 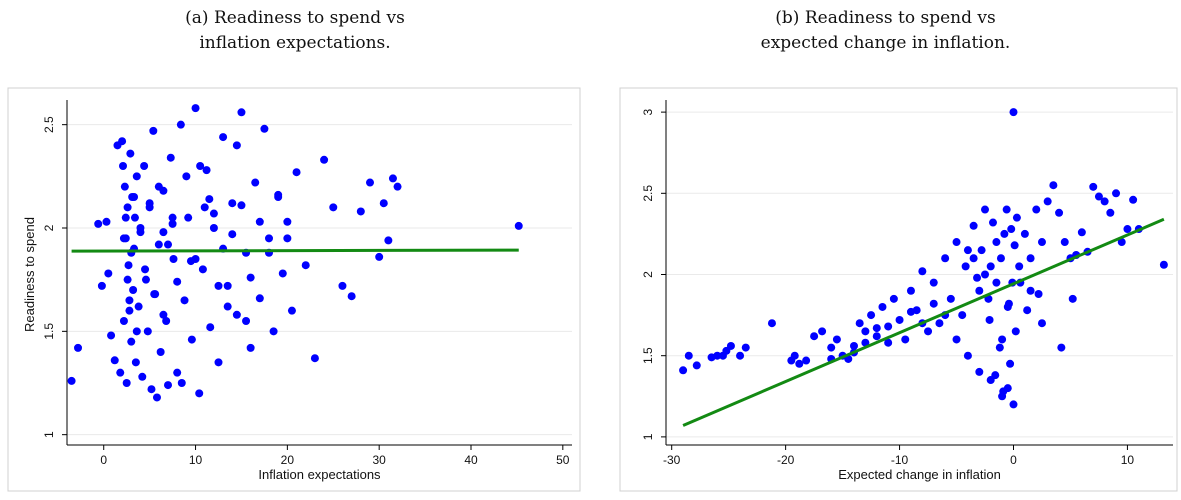 I want to click on chart-b-xtick-label-0: -30, so click(x=672, y=460).